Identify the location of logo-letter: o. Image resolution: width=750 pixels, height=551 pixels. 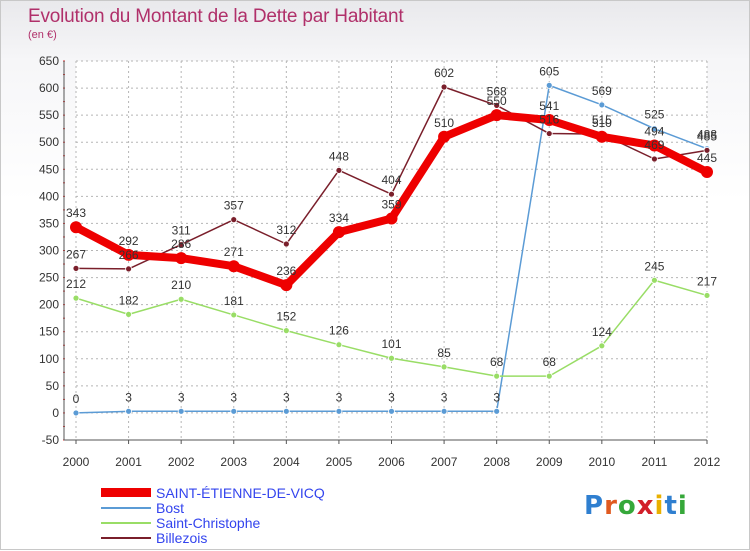
(627, 506).